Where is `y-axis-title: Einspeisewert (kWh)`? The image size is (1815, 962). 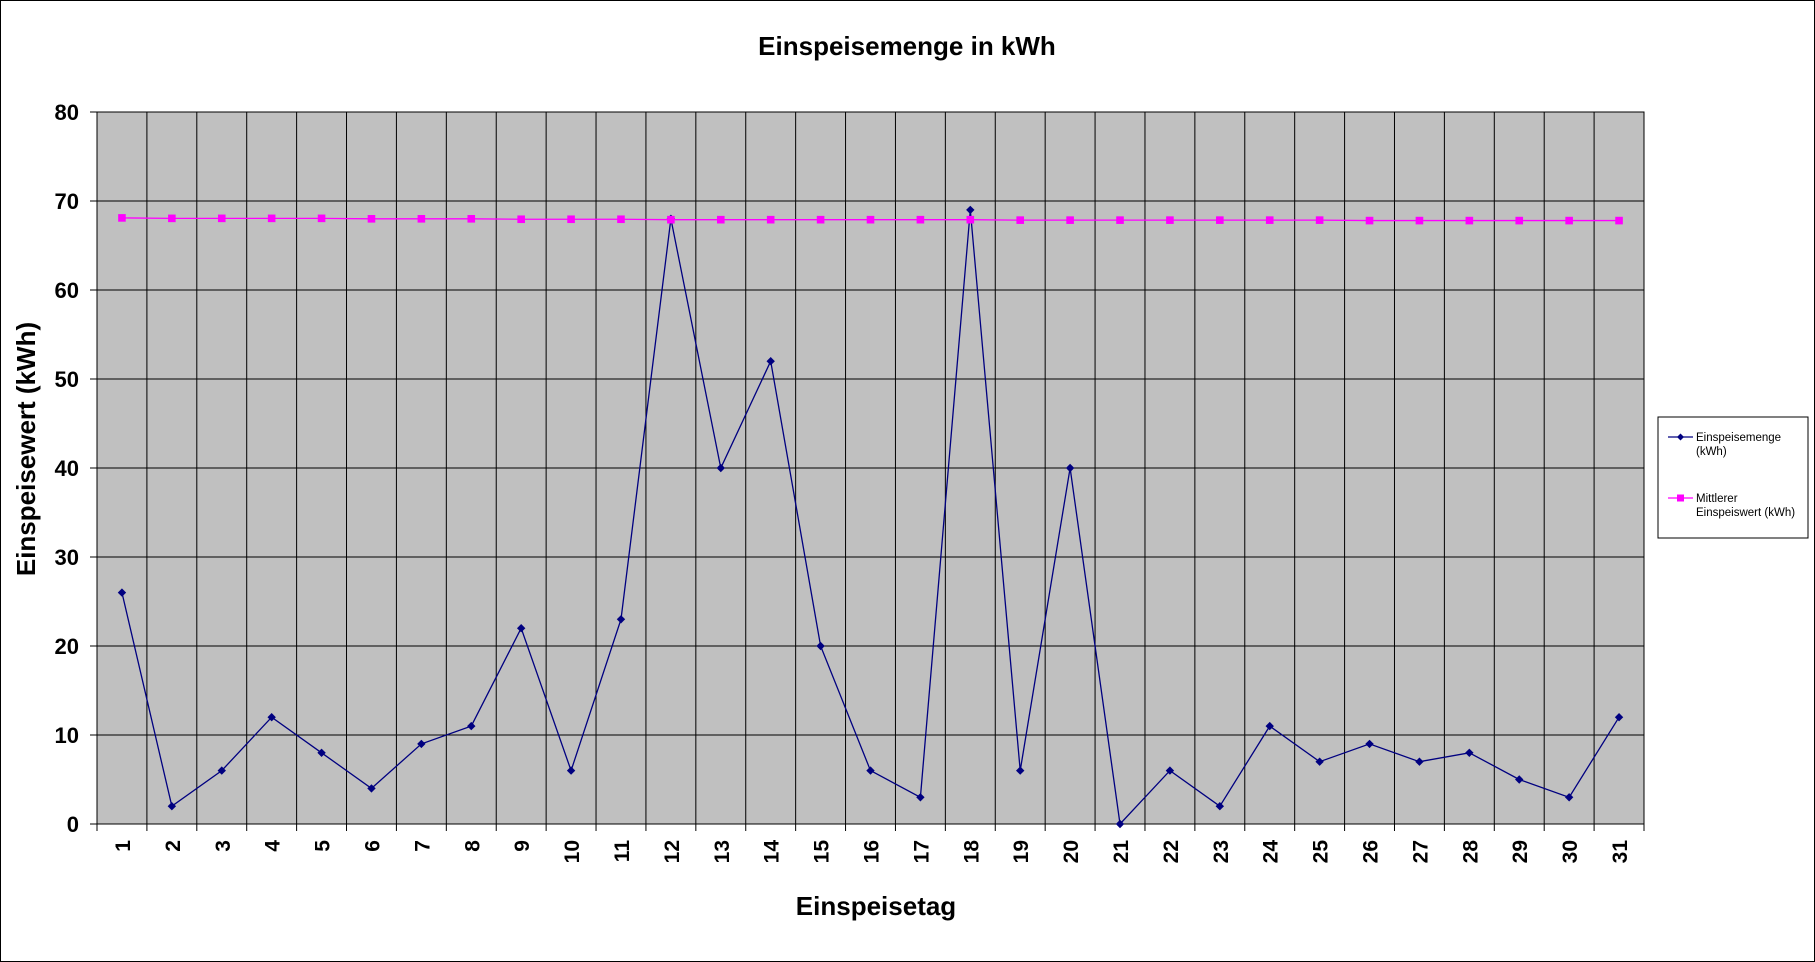
y-axis-title: Einspeisewert (kWh) is located at coordinates (26, 449).